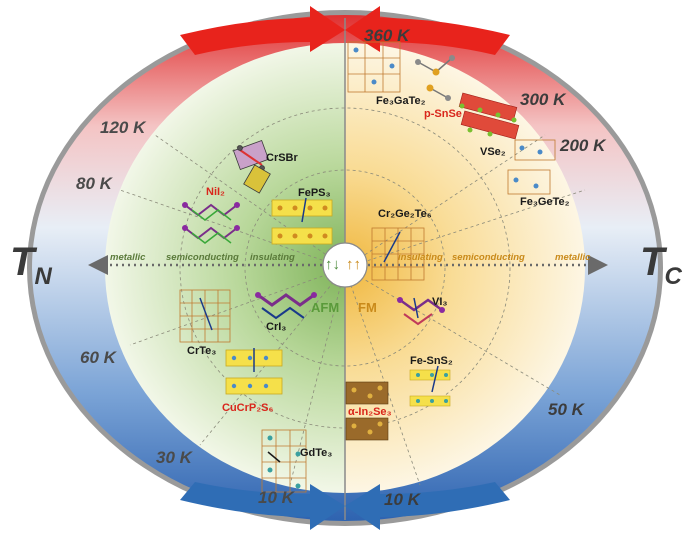 This screenshot has height=551, width=692. What do you see at coordinates (427, 30) in the screenshot?
I see `top-right-red-arrow` at bounding box center [427, 30].